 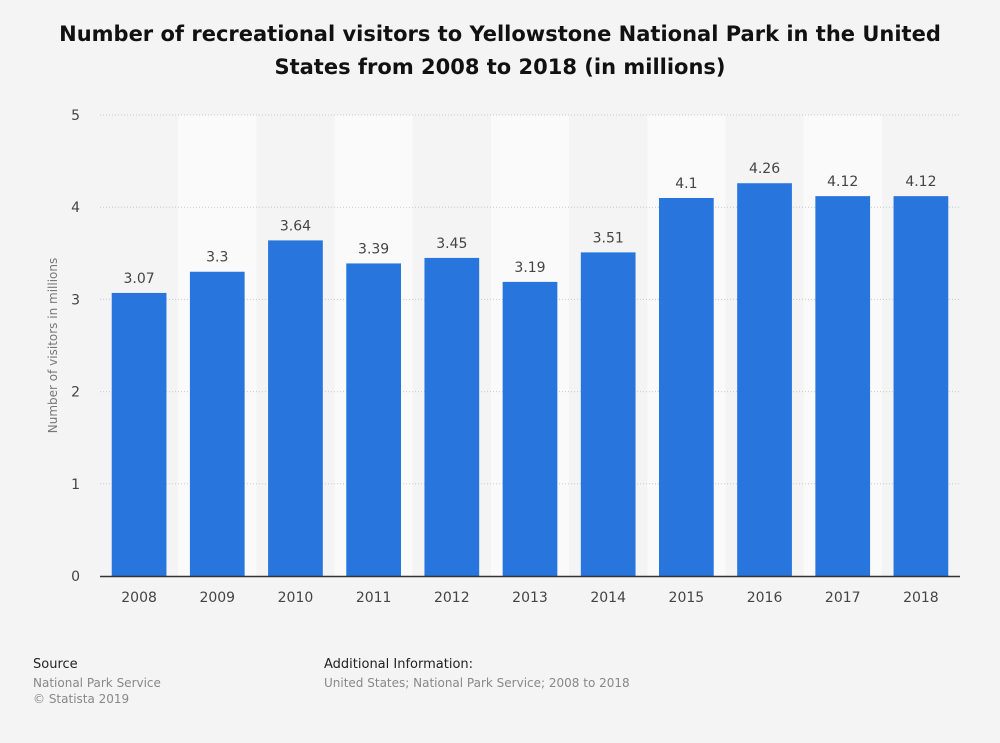 I want to click on x-tick-label: 2011, so click(x=374, y=598).